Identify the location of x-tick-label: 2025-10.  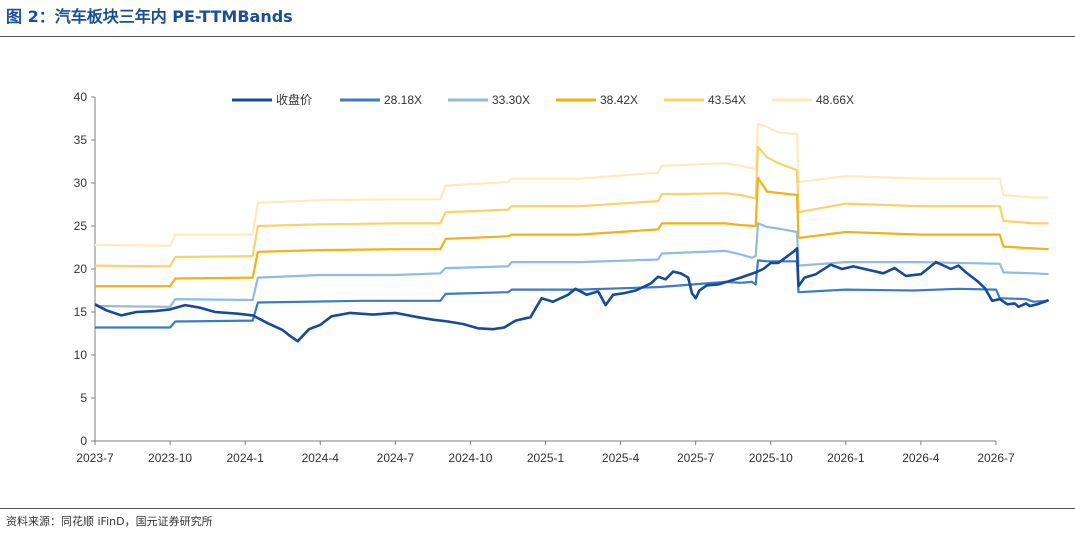
(771, 458).